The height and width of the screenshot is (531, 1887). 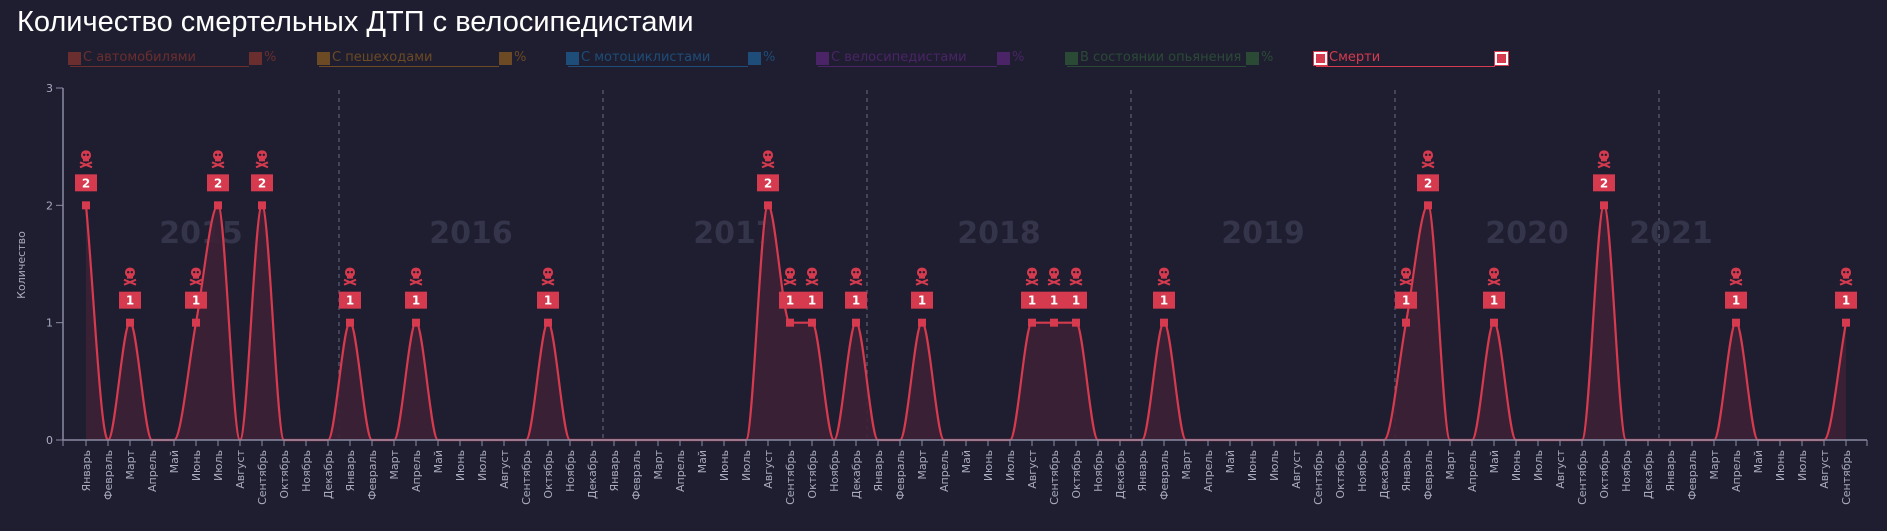 What do you see at coordinates (1161, 57) in the screenshot?
I see `legend-label: В состоянии опьянения` at bounding box center [1161, 57].